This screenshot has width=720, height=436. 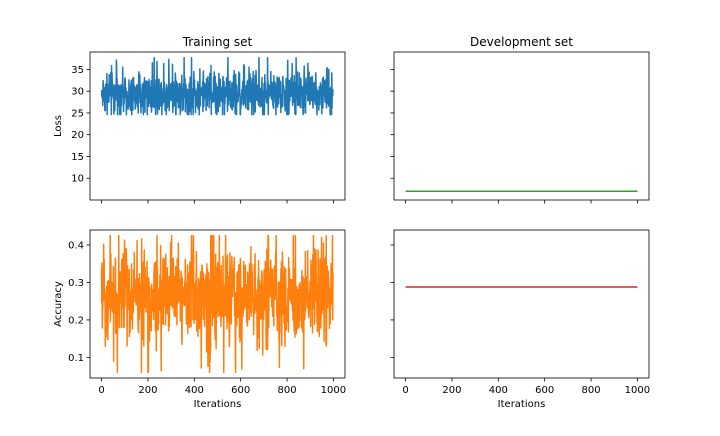 What do you see at coordinates (58, 304) in the screenshot?
I see `train-acc-y-axis-label: Accuracy` at bounding box center [58, 304].